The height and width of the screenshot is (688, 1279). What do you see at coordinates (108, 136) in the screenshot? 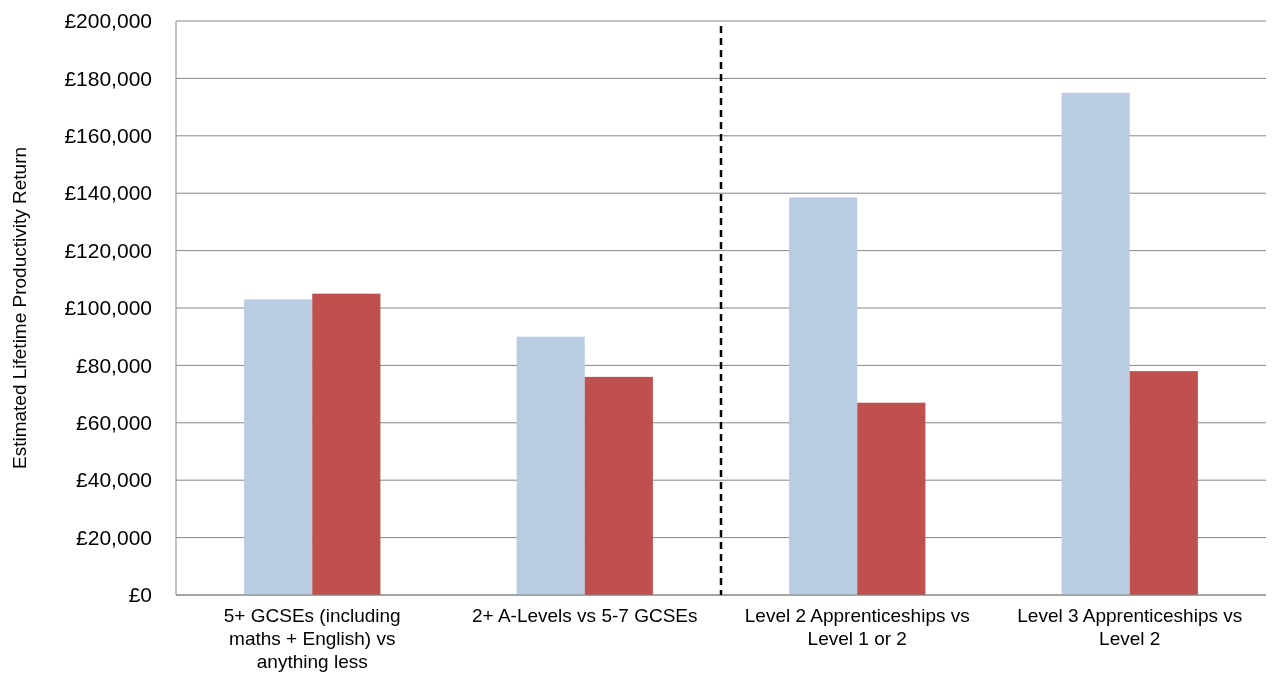
I see `y-tick-label: £160,000` at bounding box center [108, 136].